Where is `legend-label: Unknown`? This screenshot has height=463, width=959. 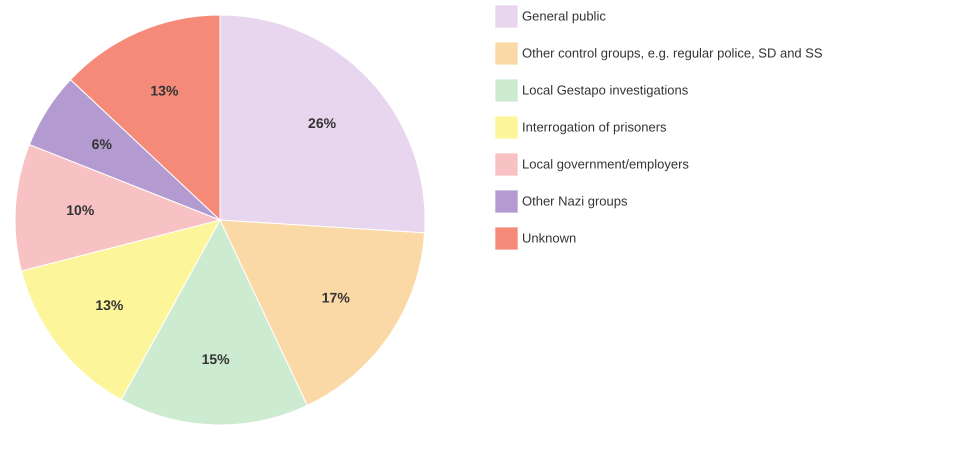
legend-label: Unknown is located at coordinates (549, 238).